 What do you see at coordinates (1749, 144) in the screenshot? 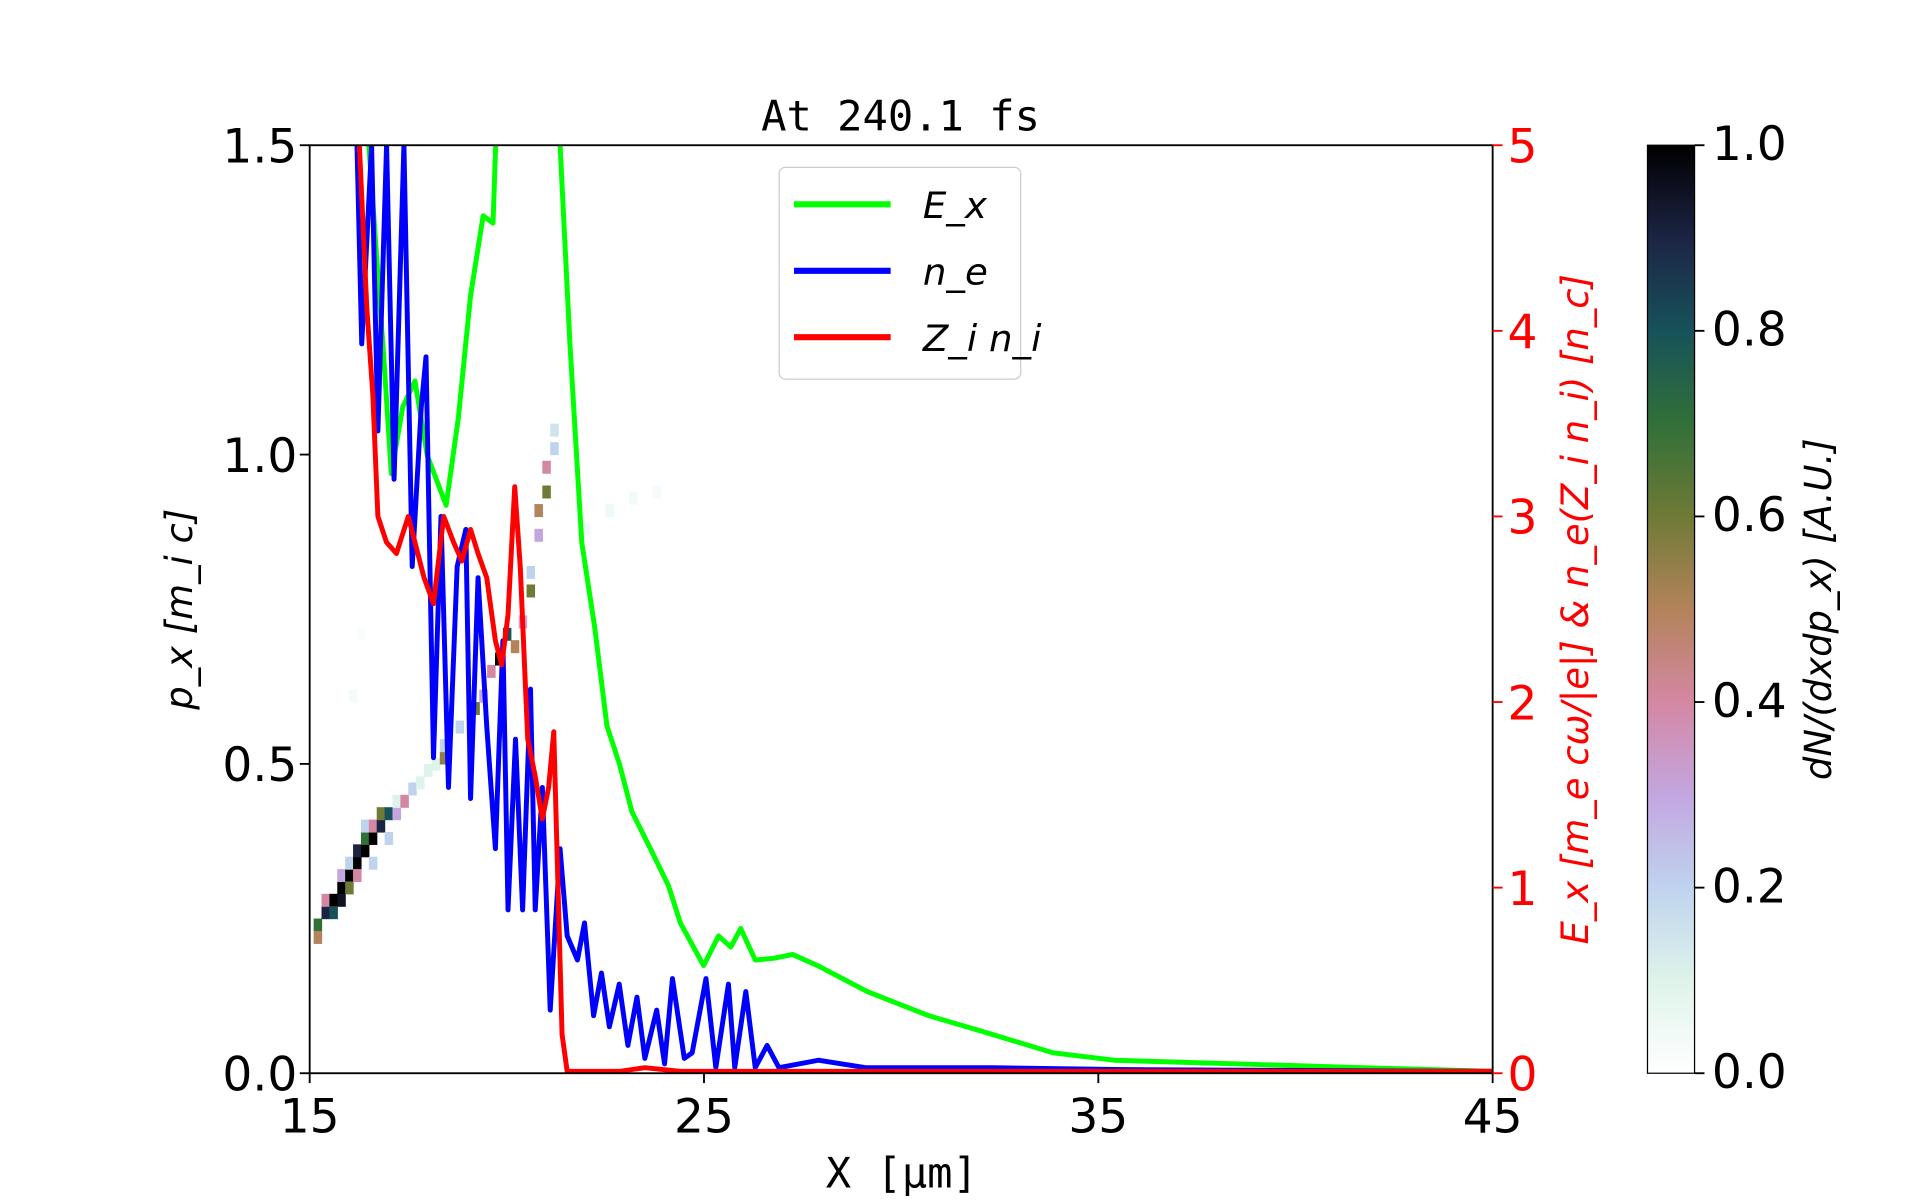
I see `colorbar-tick-label: 1.0` at bounding box center [1749, 144].